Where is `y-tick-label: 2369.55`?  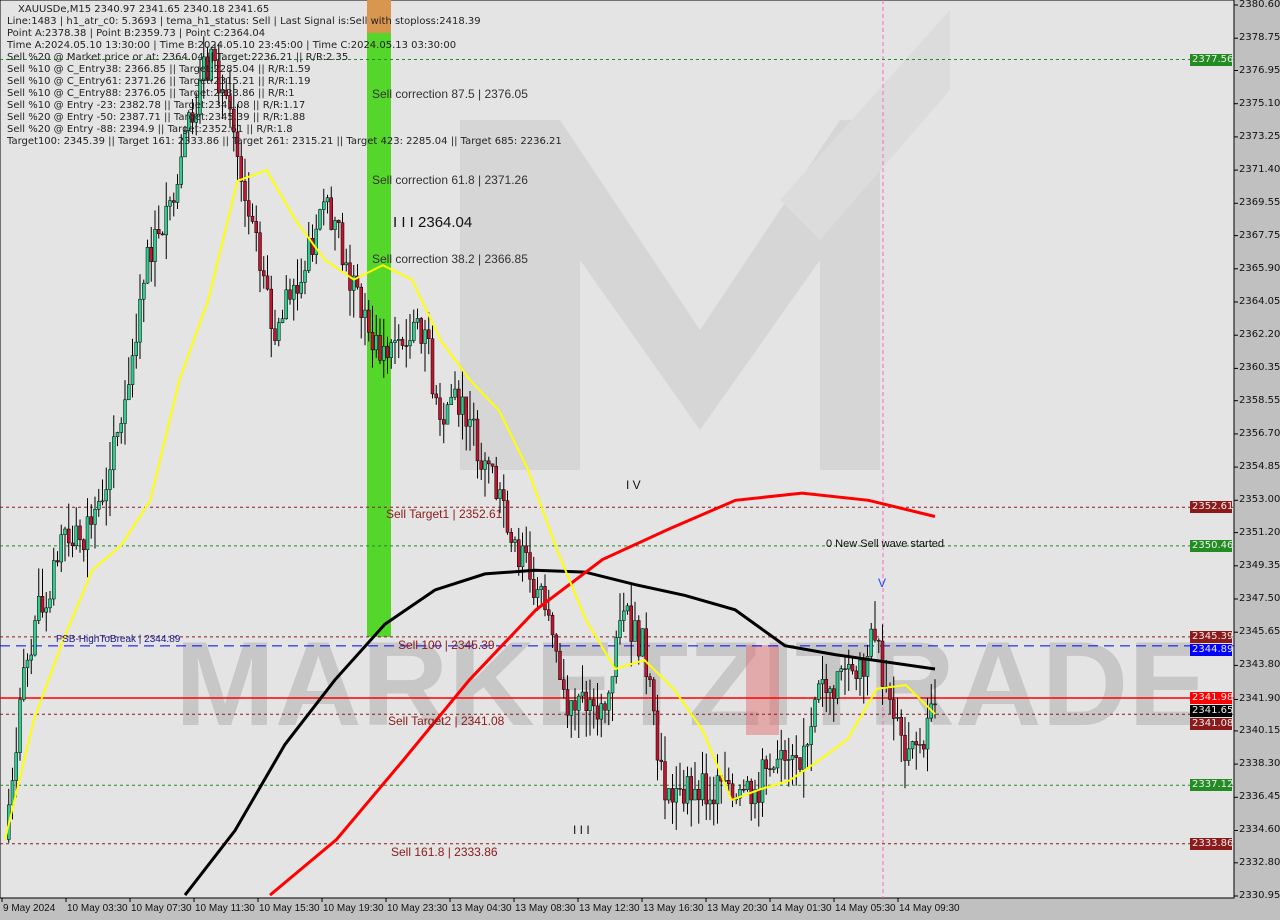 y-tick-label: 2369.55 is located at coordinates (1259, 203).